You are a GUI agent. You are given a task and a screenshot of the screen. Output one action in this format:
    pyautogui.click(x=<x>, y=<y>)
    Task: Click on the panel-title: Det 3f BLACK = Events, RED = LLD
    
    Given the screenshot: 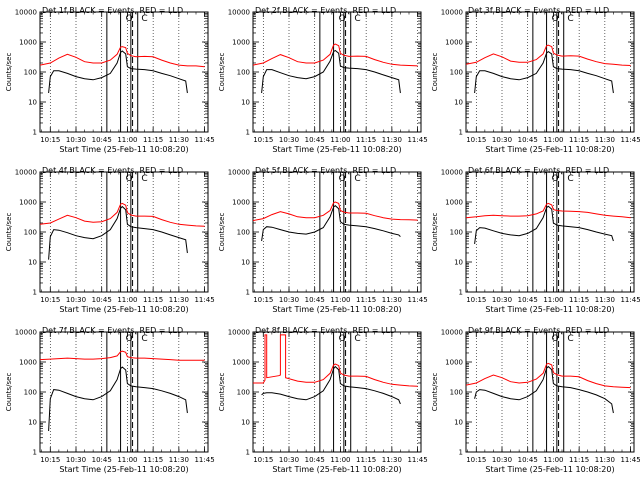 What is the action you would take?
    pyautogui.click(x=538, y=10)
    